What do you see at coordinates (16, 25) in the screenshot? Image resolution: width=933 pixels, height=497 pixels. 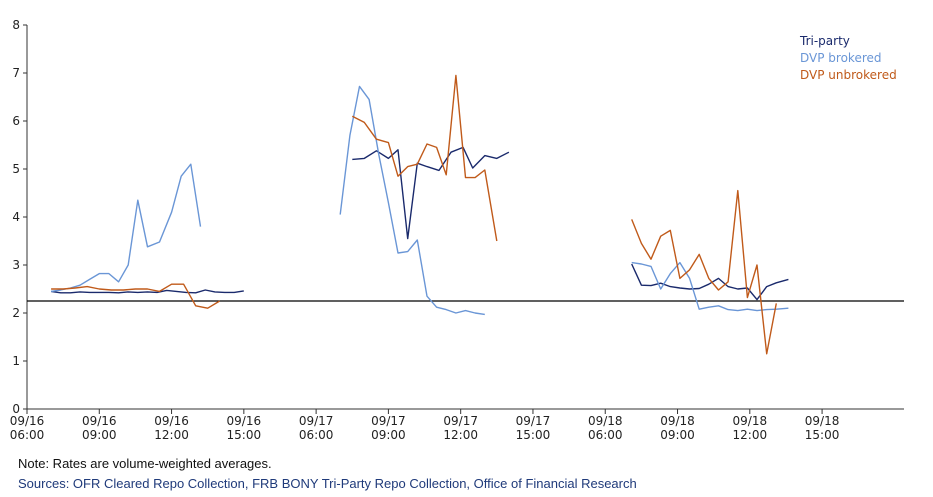 I see `y-tick-label: 8` at bounding box center [16, 25].